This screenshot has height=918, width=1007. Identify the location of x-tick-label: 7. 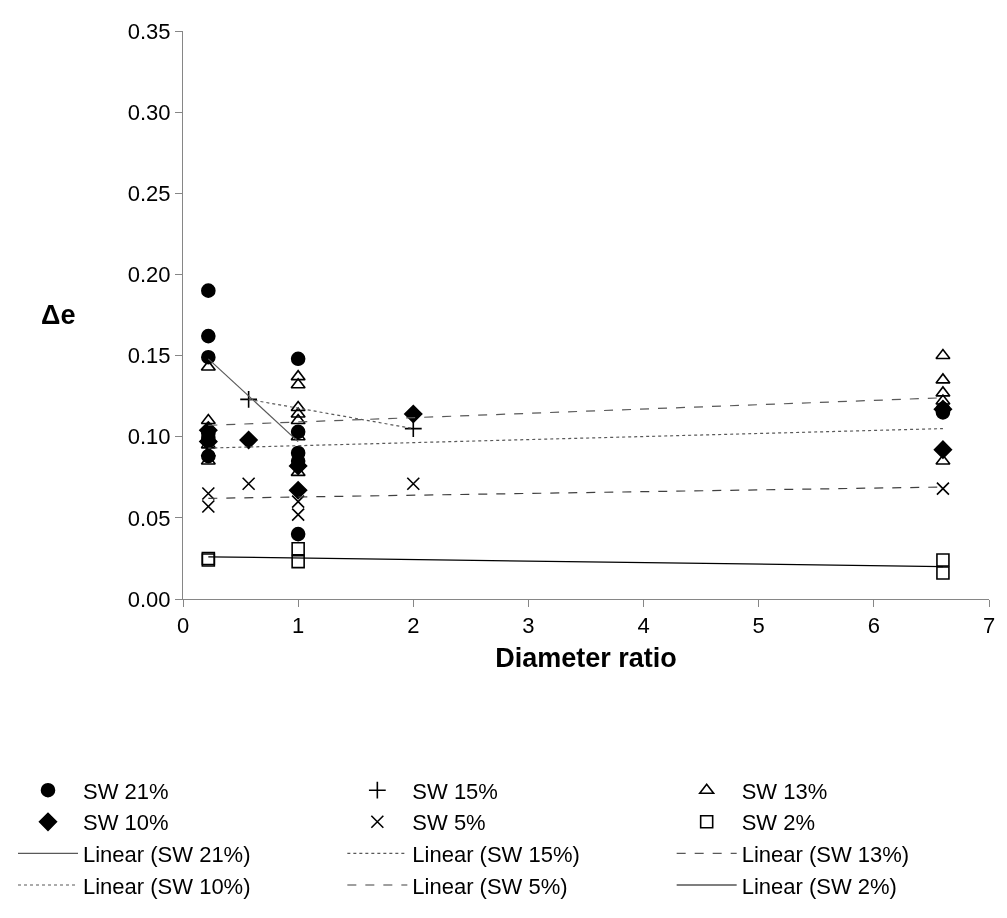
(989, 626).